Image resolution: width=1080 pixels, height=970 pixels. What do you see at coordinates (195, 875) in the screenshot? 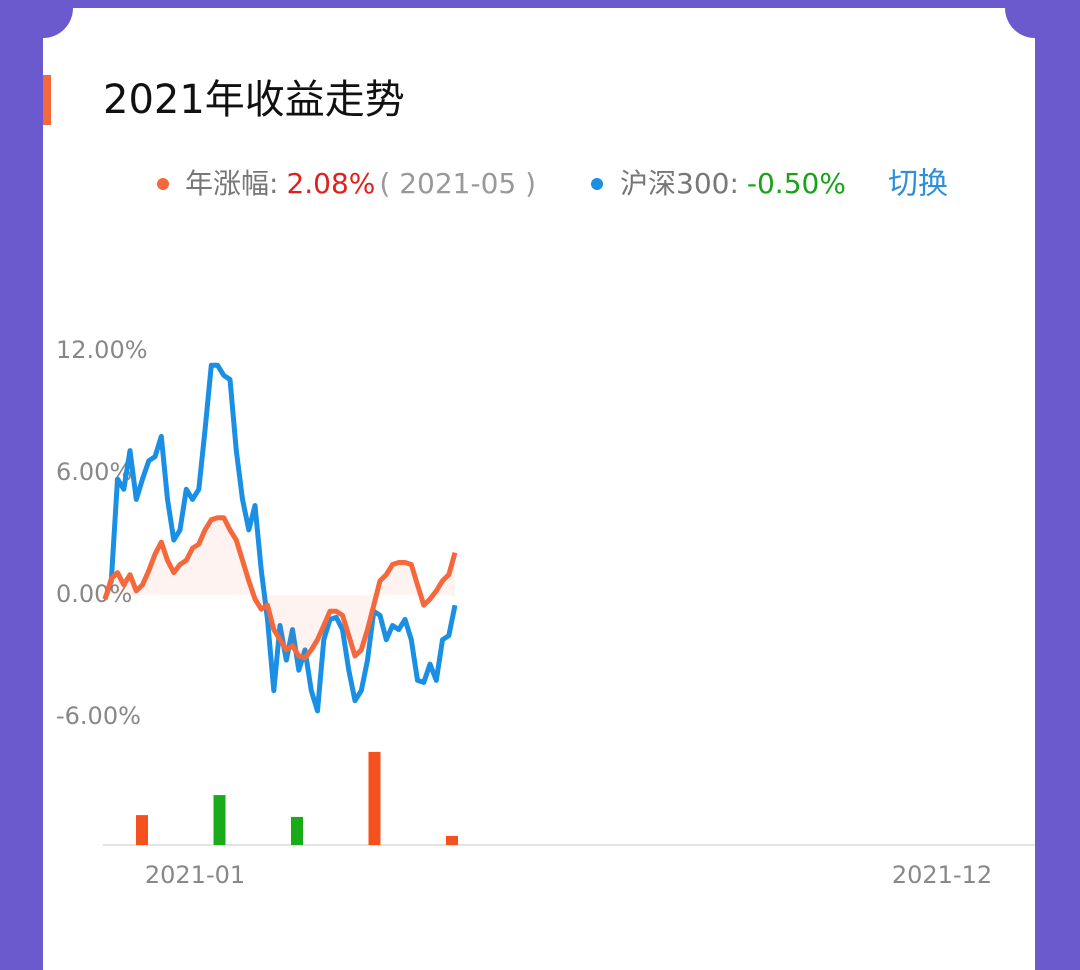
I see `x-tick-label: 2021-01` at bounding box center [195, 875].